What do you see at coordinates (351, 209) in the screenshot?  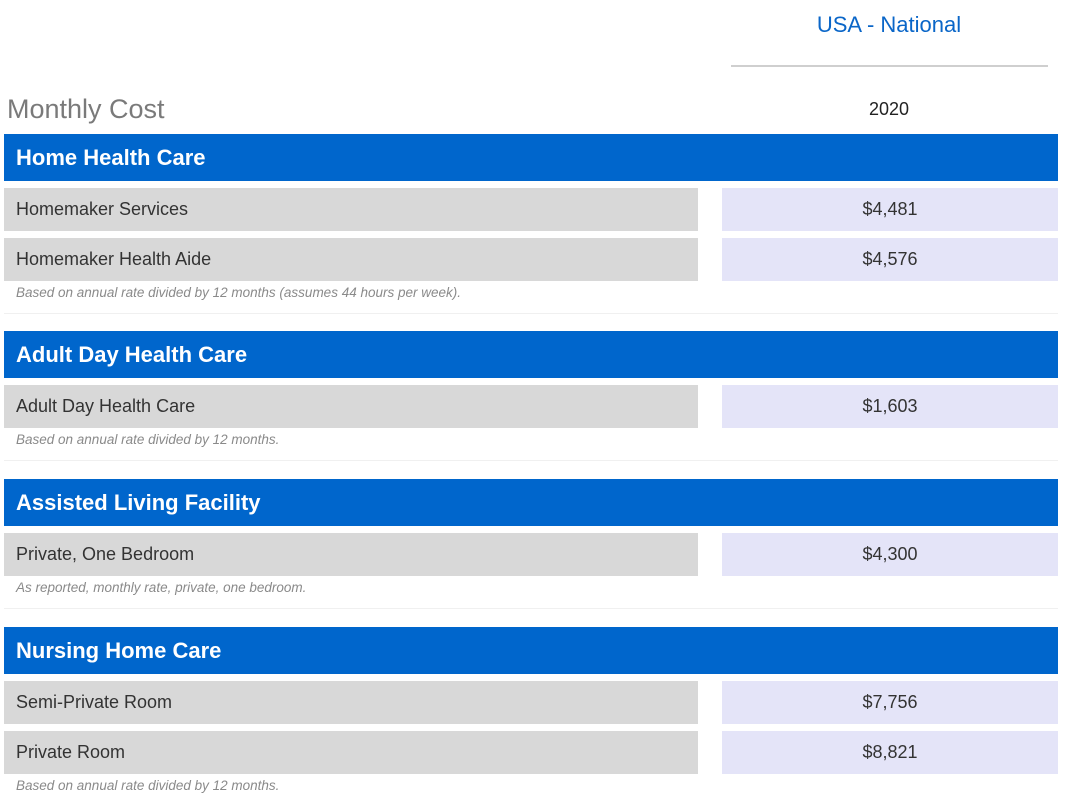 I see `row-label: Homemaker Services` at bounding box center [351, 209].